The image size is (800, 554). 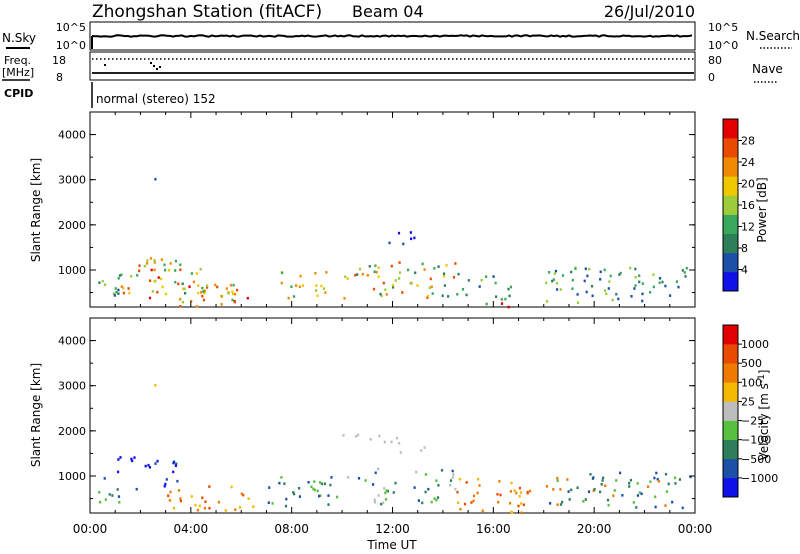 What do you see at coordinates (156, 99) in the screenshot?
I see `cpid-text: normal (stereo) 152` at bounding box center [156, 99].